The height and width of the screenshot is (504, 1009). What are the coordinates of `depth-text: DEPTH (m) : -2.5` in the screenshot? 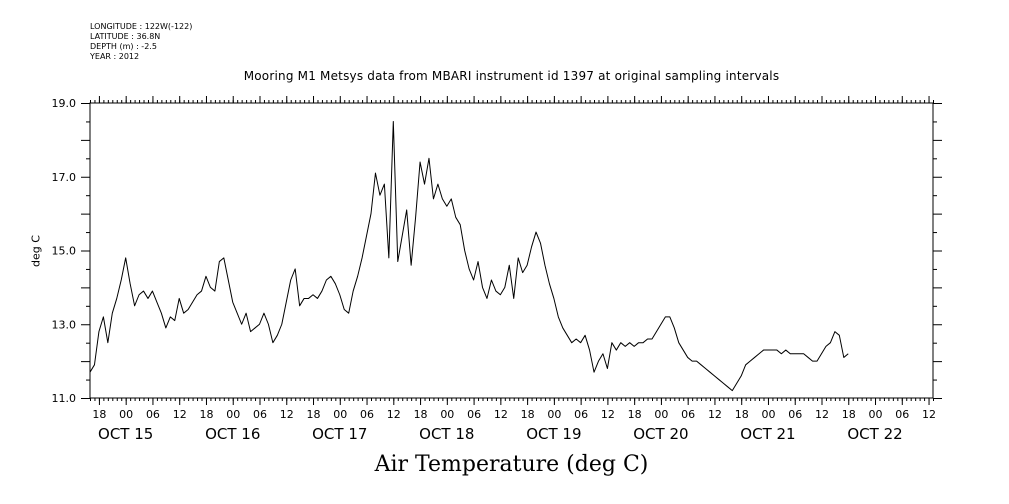 It's located at (123, 46).